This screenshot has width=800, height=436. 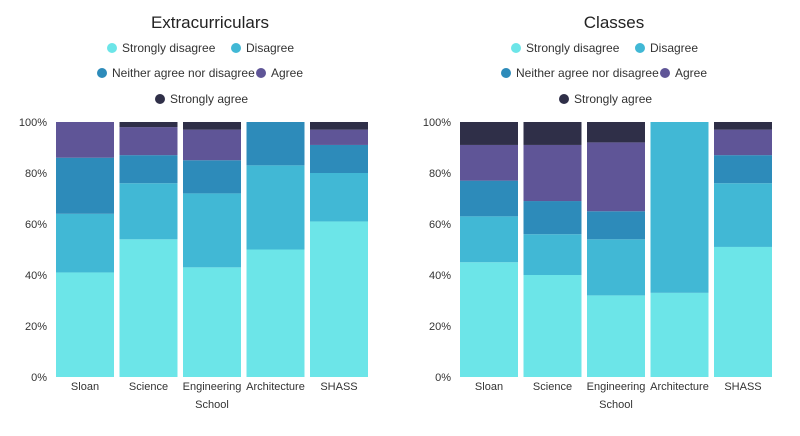 I want to click on chart-title: Extracurriculars, so click(x=210, y=22).